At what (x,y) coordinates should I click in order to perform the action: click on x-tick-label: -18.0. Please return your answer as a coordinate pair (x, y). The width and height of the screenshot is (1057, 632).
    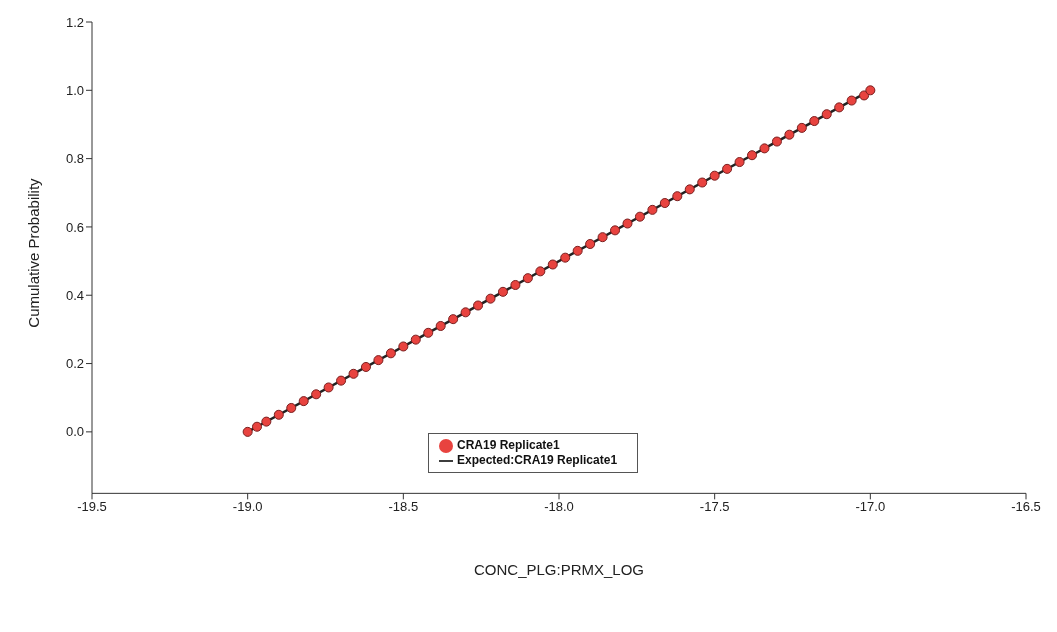
    Looking at the image, I should click on (559, 506).